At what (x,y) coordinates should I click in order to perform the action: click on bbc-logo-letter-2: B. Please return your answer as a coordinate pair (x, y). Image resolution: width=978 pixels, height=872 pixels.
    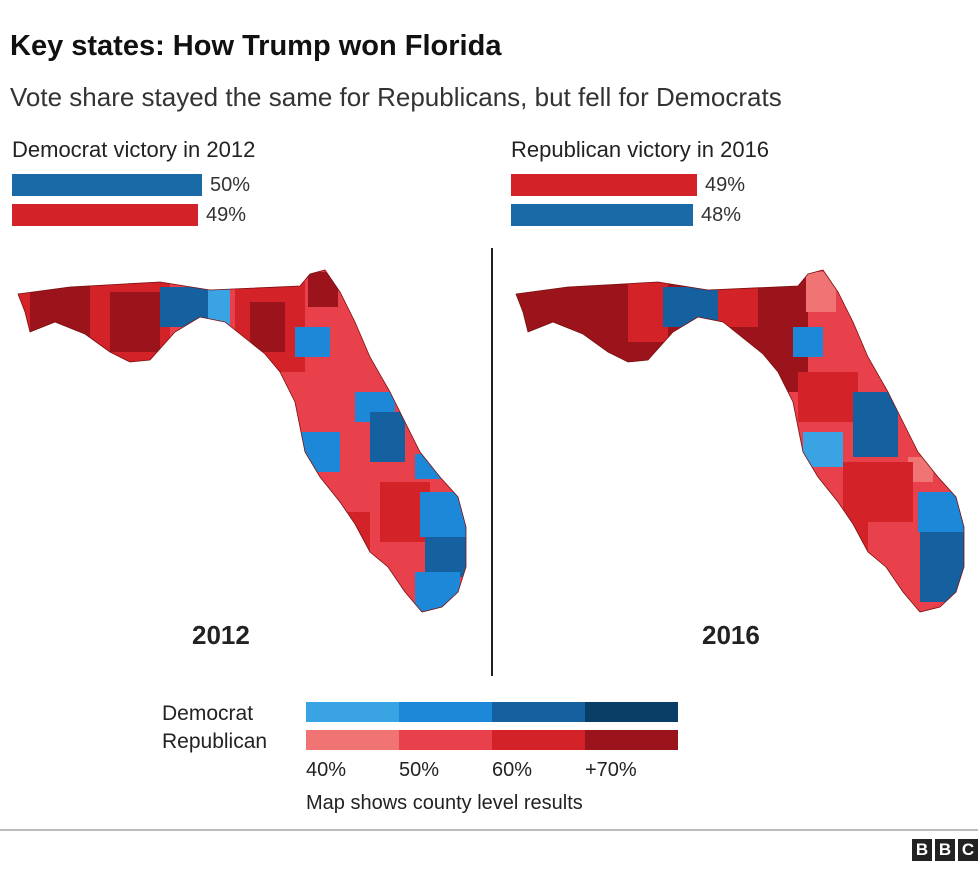
    Looking at the image, I should click on (945, 850).